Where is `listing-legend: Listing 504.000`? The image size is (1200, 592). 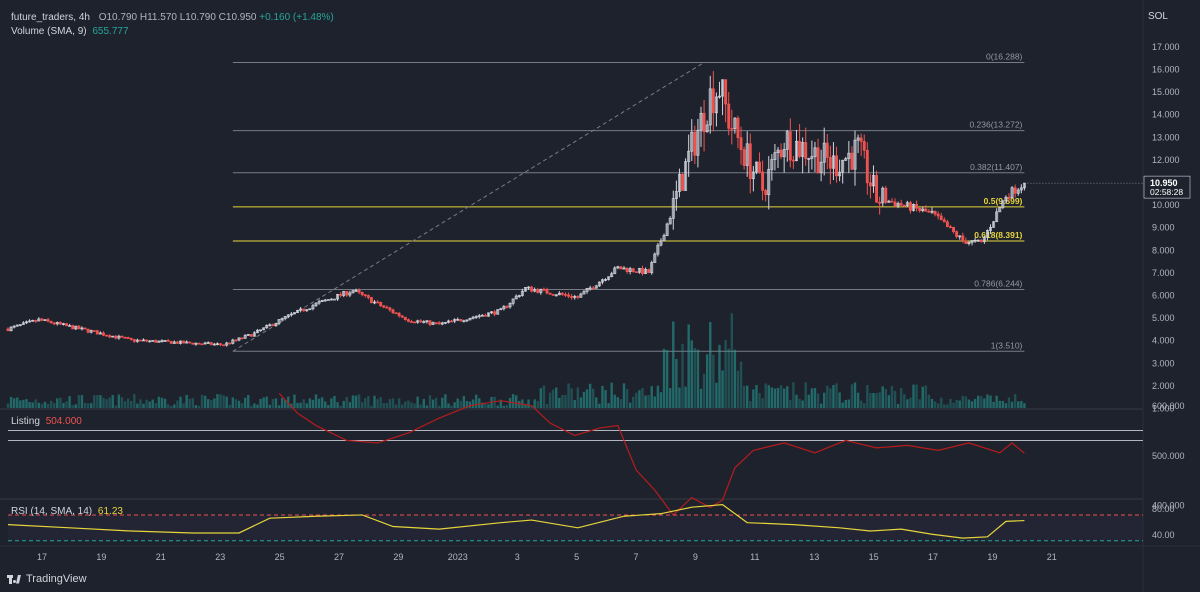
listing-legend: Listing 504.000 is located at coordinates (46, 421).